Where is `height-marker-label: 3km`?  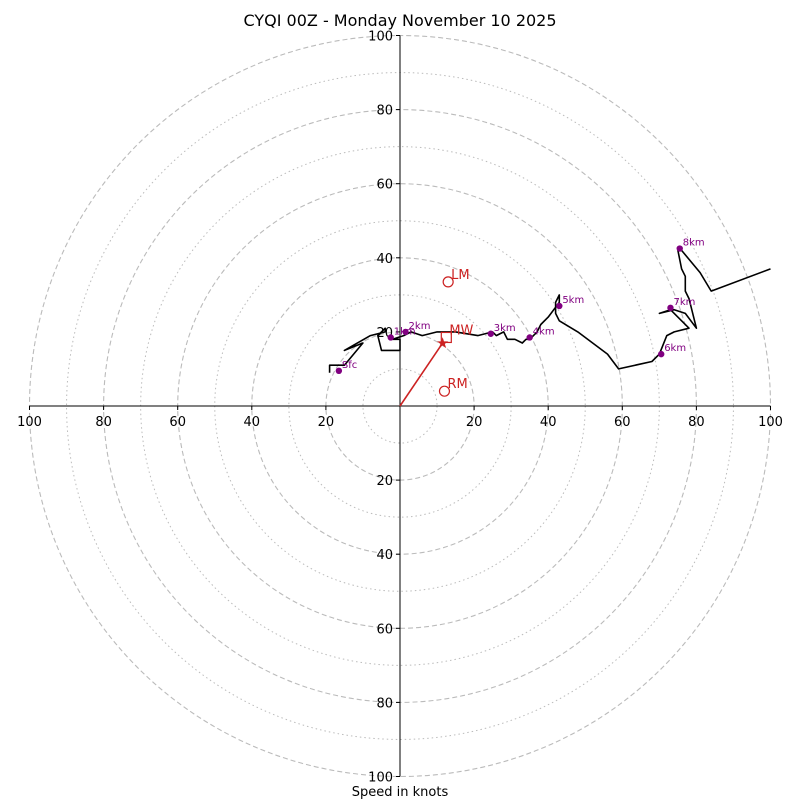 height-marker-label: 3km is located at coordinates (505, 328).